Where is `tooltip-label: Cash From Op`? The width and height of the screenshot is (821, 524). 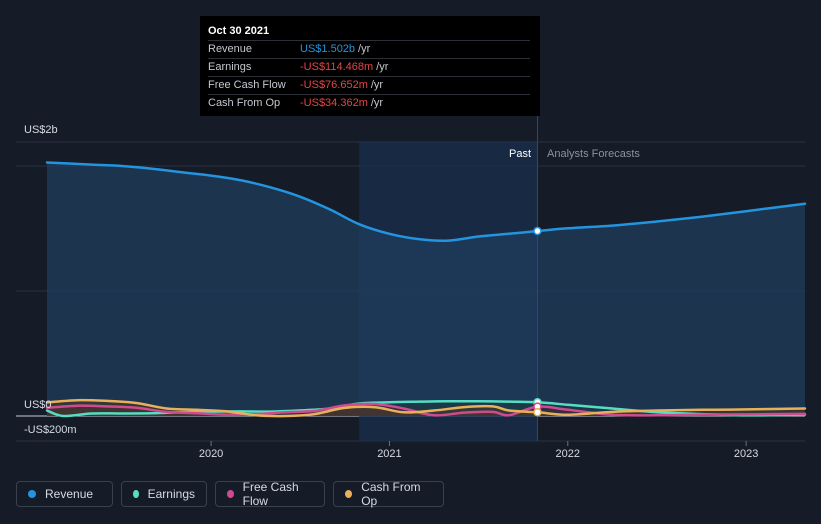
tooltip-label: Cash From Op is located at coordinates (244, 103).